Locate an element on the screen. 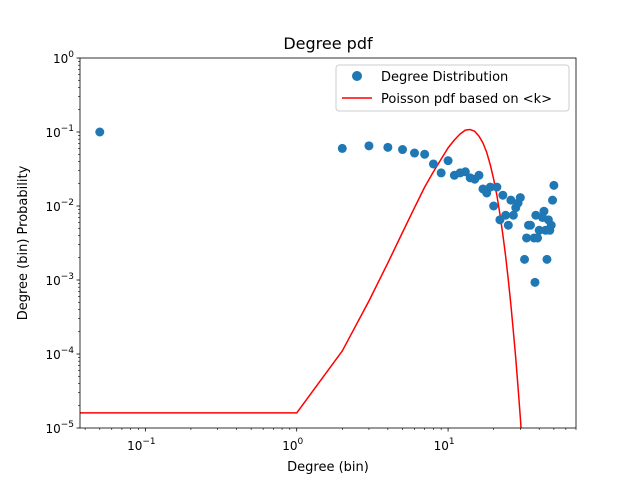 This screenshot has width=640, height=480. y-axis: 10⁻⁵ 10⁻⁴ 10⁻³ 10⁻² 10⁻¹ 10⁰ is located at coordinates (62, 243).